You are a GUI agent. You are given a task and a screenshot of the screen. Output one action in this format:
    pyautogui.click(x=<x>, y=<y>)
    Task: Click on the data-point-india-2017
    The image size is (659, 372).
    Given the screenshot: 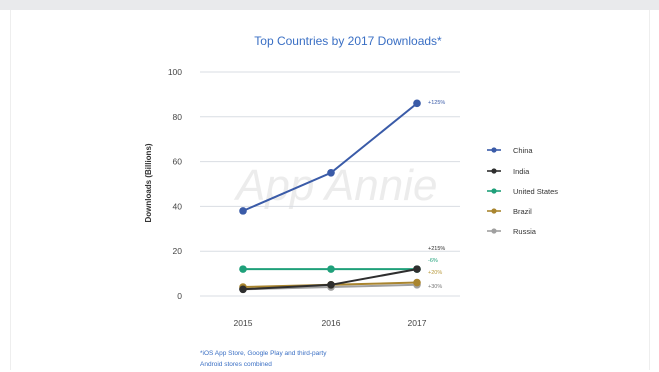 What is the action you would take?
    pyautogui.click(x=417, y=269)
    